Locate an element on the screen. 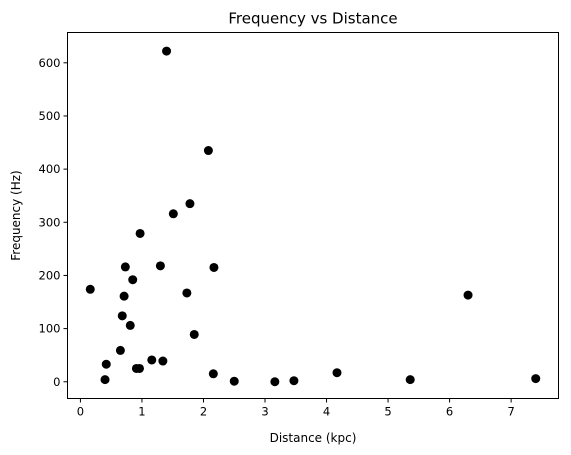  x-axis-label: Distance (kpc) is located at coordinates (313, 438).